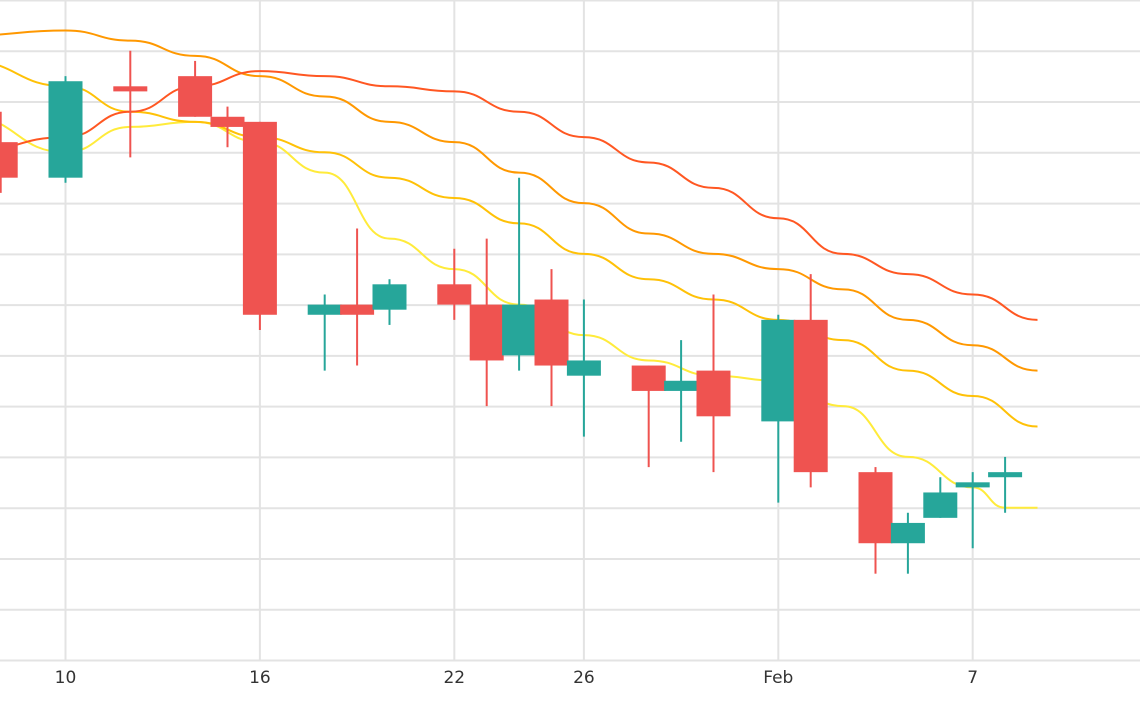 The height and width of the screenshot is (714, 1140). I want to click on x-tick-label: 26, so click(584, 678).